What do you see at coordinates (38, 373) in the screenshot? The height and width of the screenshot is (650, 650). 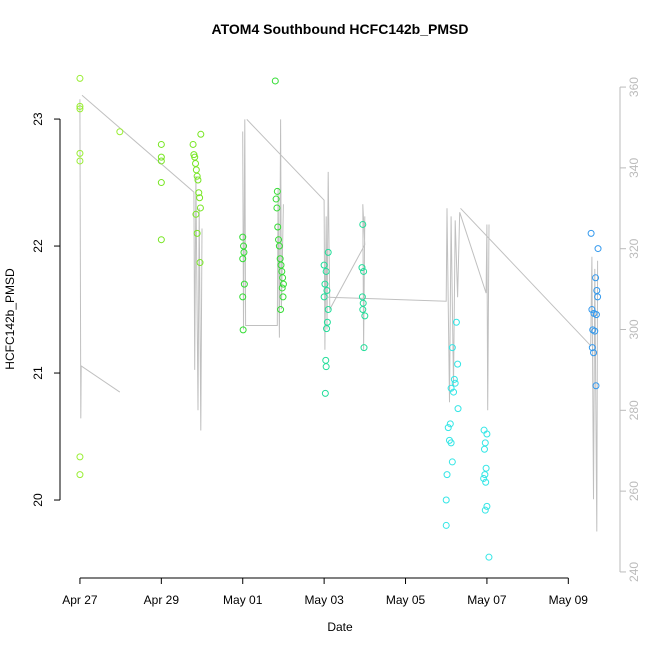 I see `y-tick-label: 21` at bounding box center [38, 373].